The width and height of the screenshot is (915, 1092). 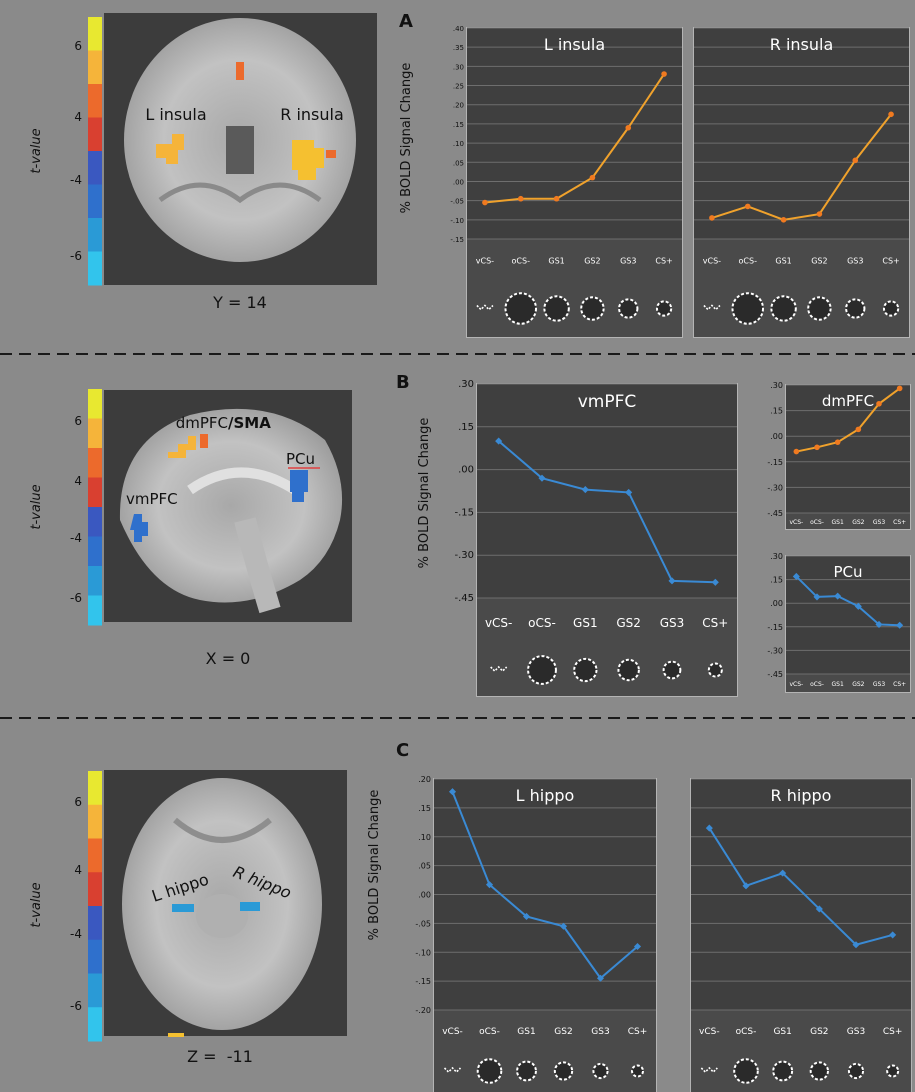 I want to click on chart-title: R hippo, so click(x=801, y=795).